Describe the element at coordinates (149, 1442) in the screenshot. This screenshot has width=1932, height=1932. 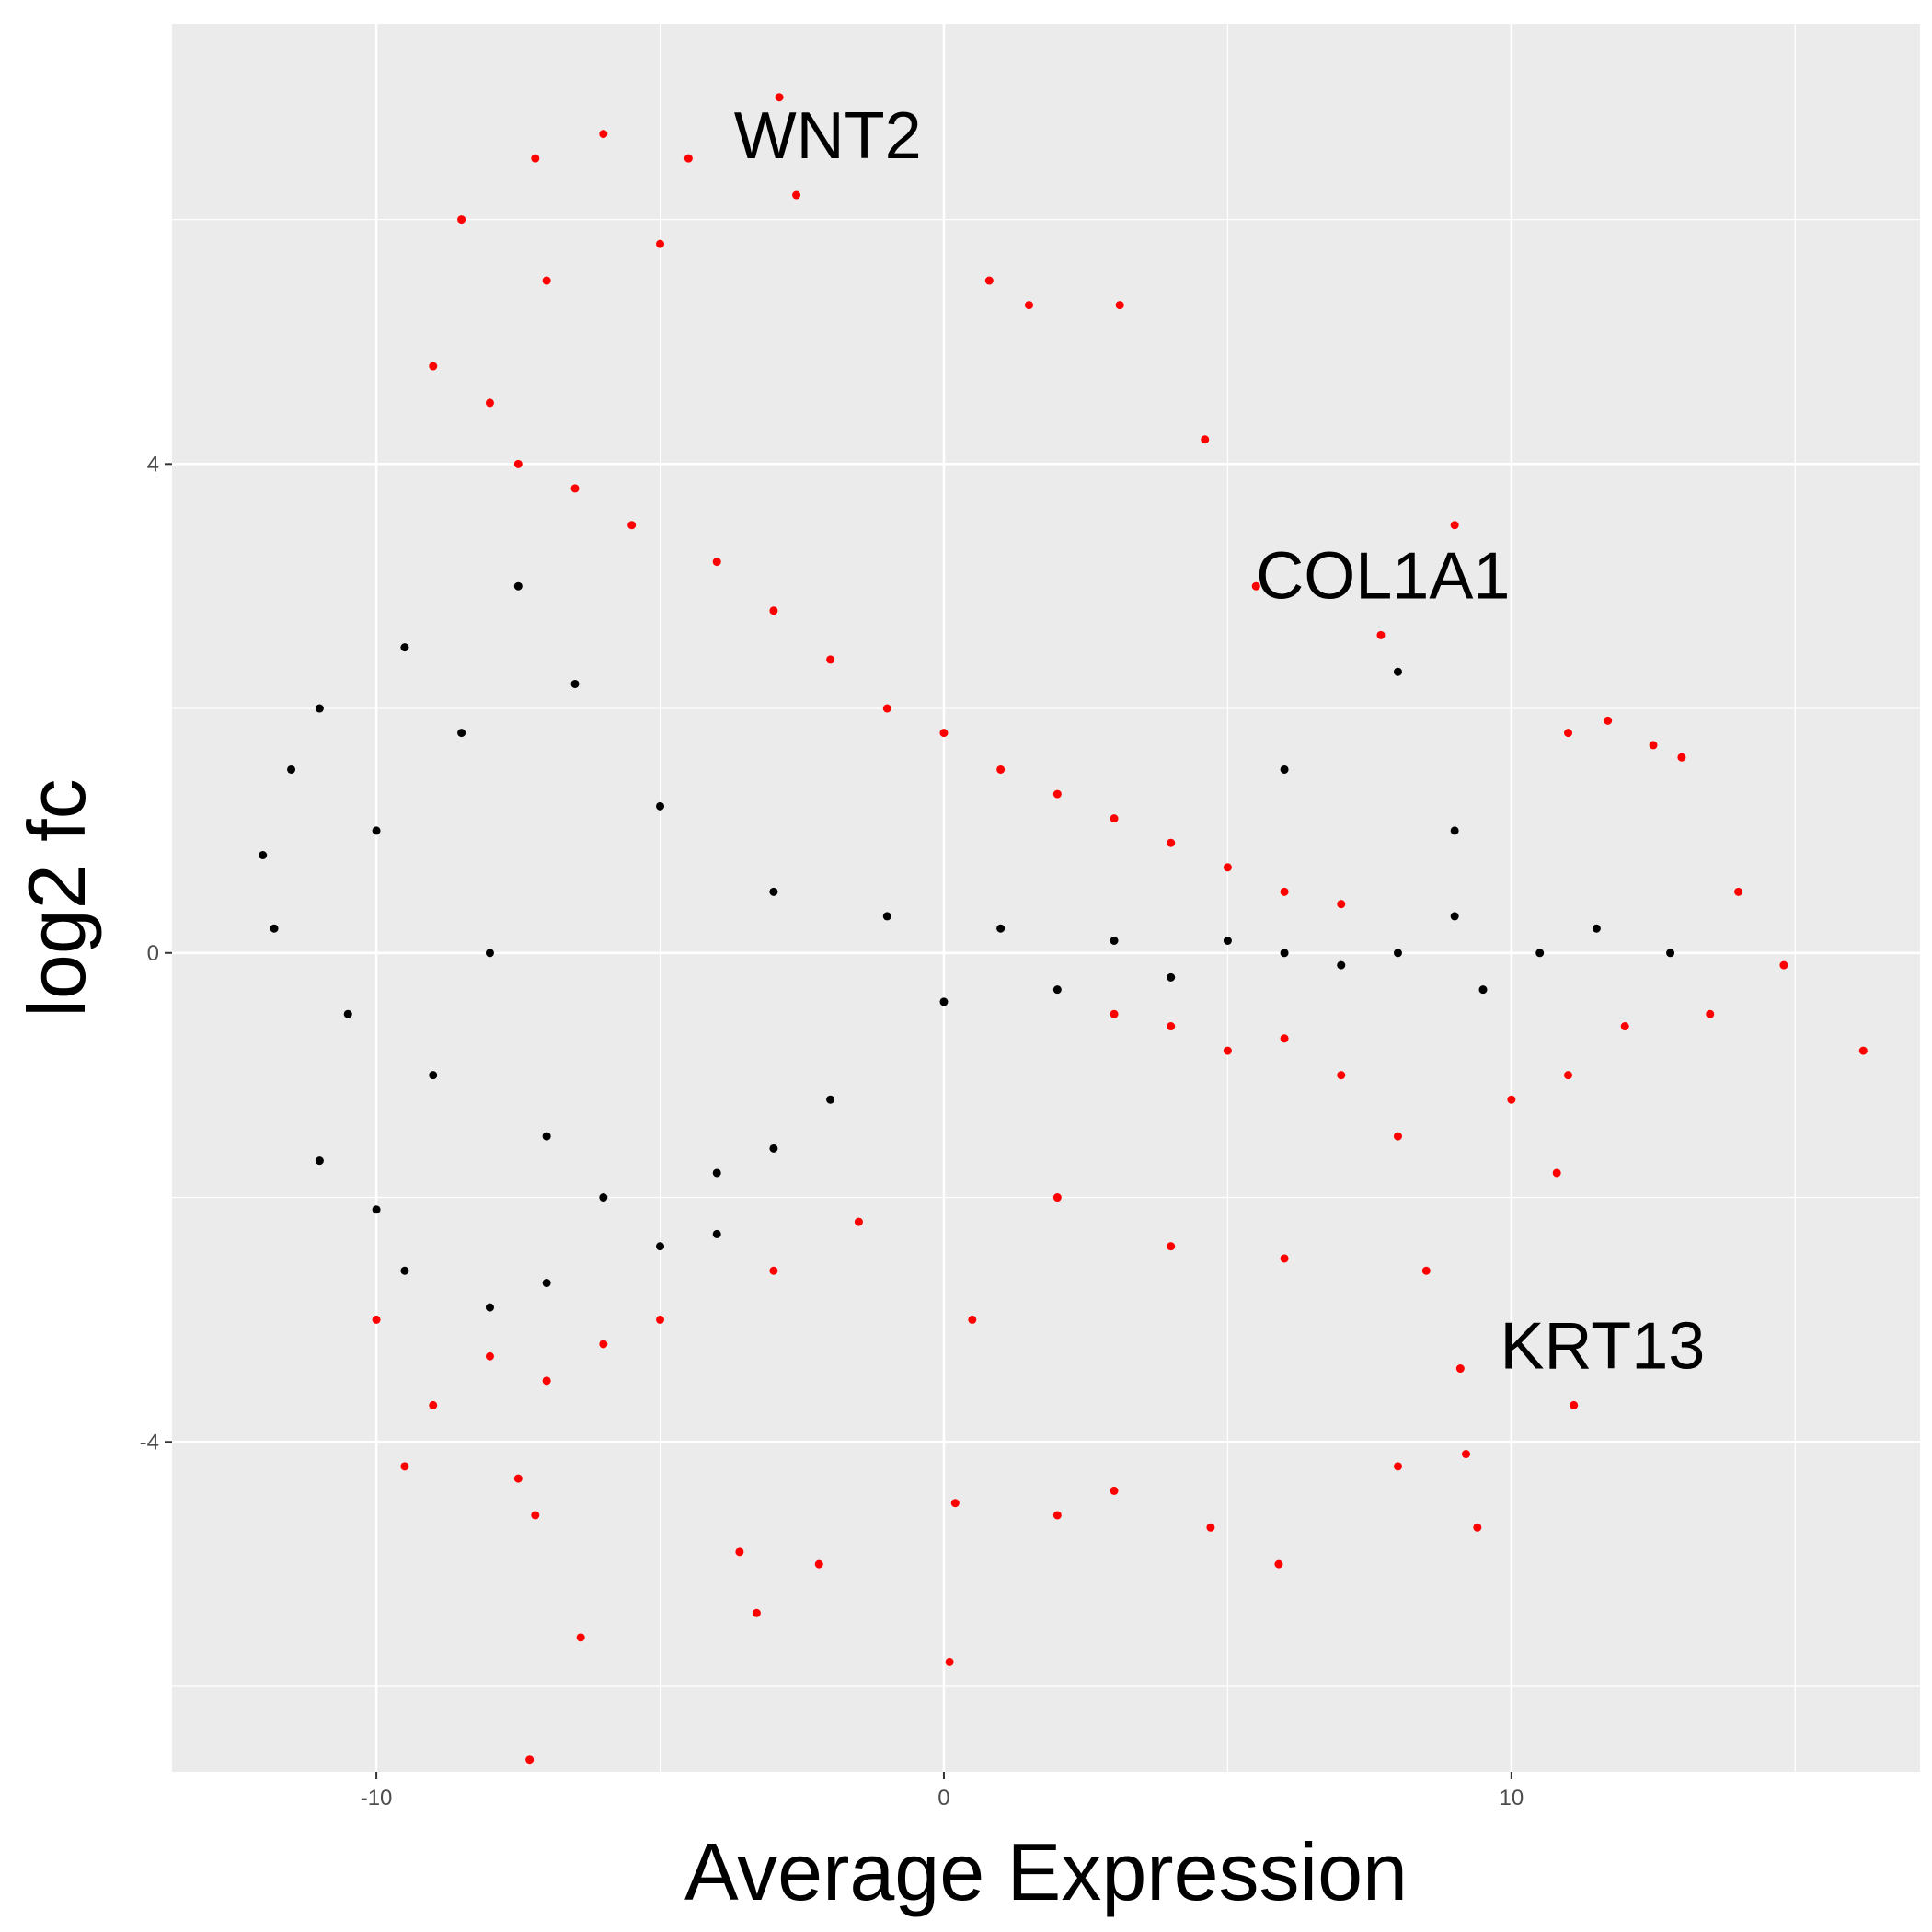
I see `y-tick-label: -4` at that location.